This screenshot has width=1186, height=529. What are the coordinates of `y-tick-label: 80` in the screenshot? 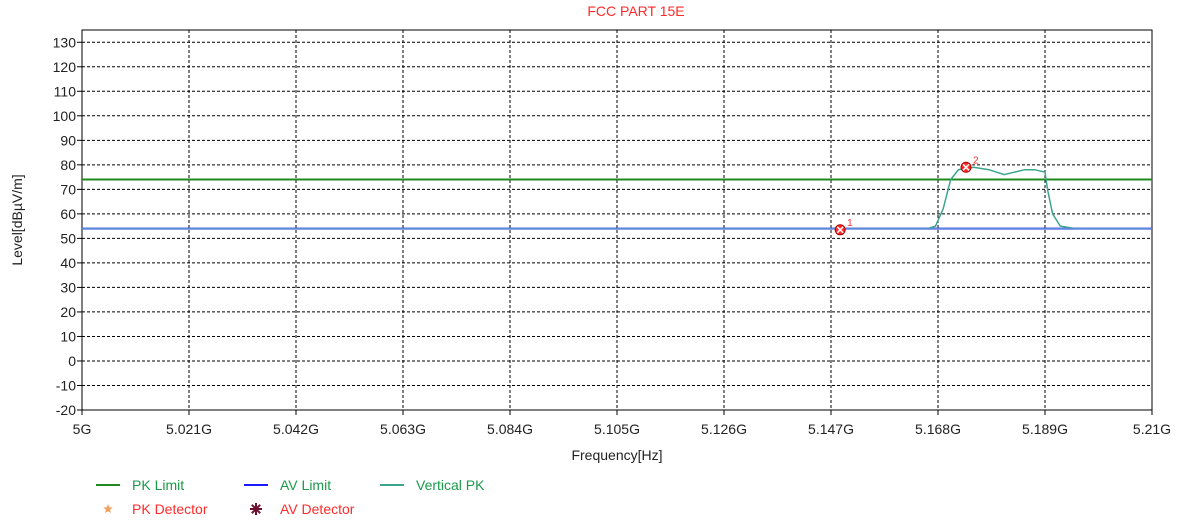 It's located at (68, 165).